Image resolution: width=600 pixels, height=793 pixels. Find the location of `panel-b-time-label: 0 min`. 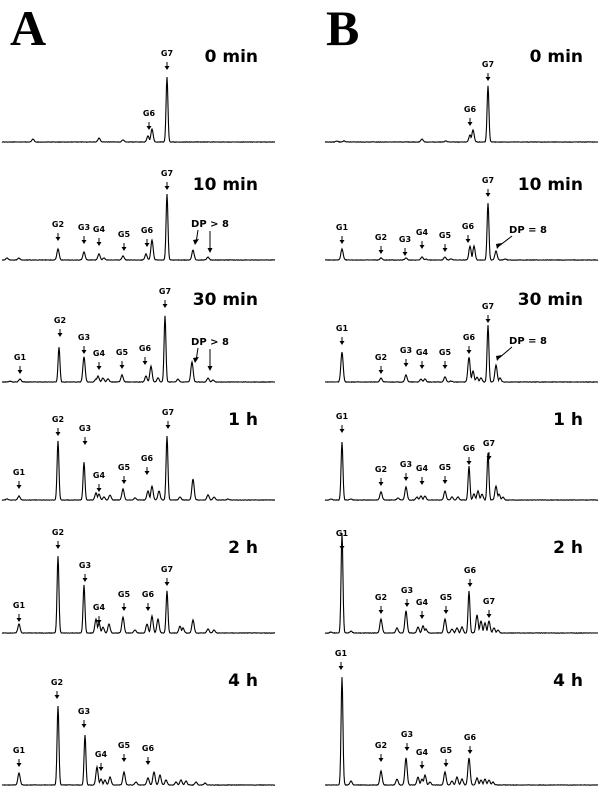

panel-b-time-label: 0 min is located at coordinates (556, 57).